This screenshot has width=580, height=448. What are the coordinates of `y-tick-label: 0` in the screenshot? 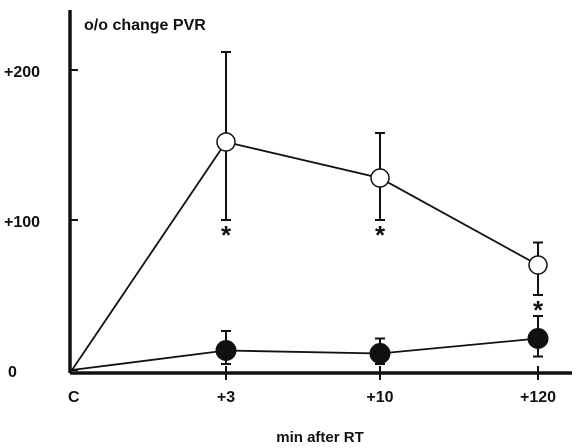 It's located at (12, 372).